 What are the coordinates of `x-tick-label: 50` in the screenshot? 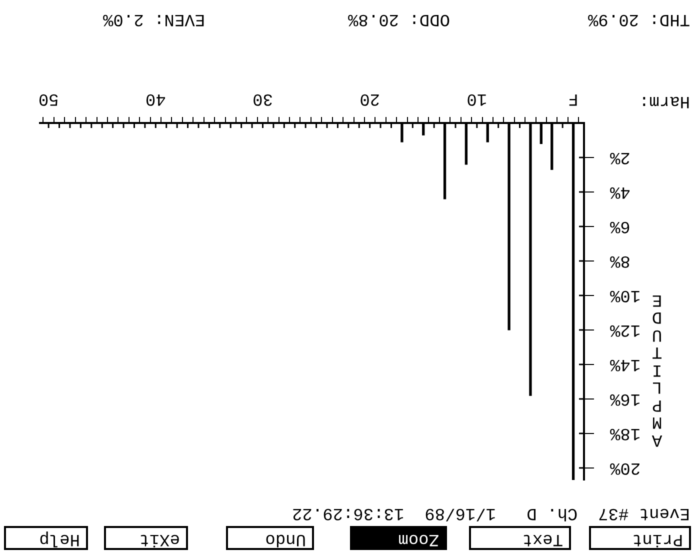 It's located at (48, 98).